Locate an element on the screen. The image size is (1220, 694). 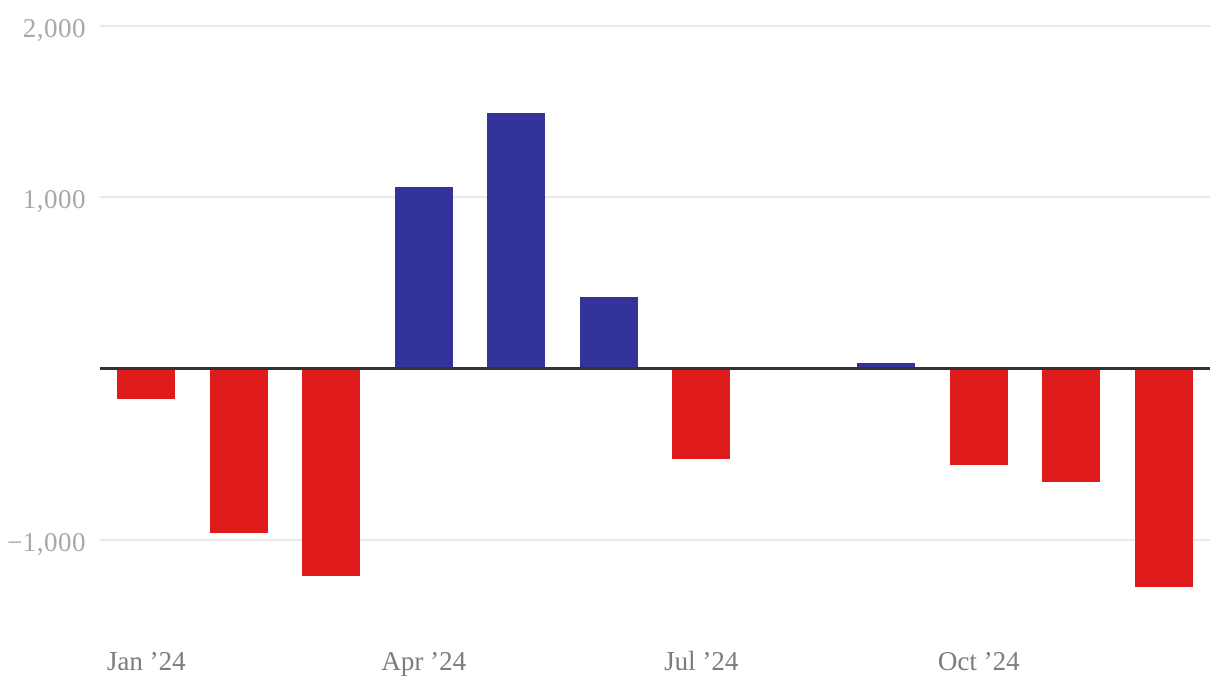
gridline-2000 is located at coordinates (655, 25).